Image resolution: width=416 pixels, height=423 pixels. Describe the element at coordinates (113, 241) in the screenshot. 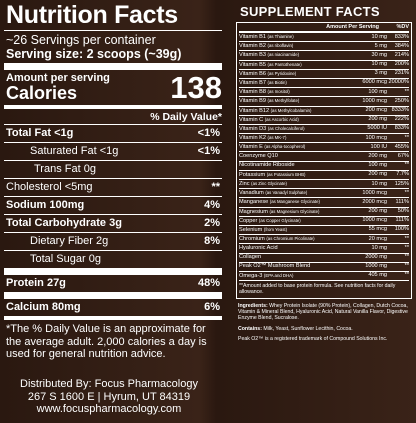

I see `nutrient-row: Dietary Fiber 2g 8%` at that location.